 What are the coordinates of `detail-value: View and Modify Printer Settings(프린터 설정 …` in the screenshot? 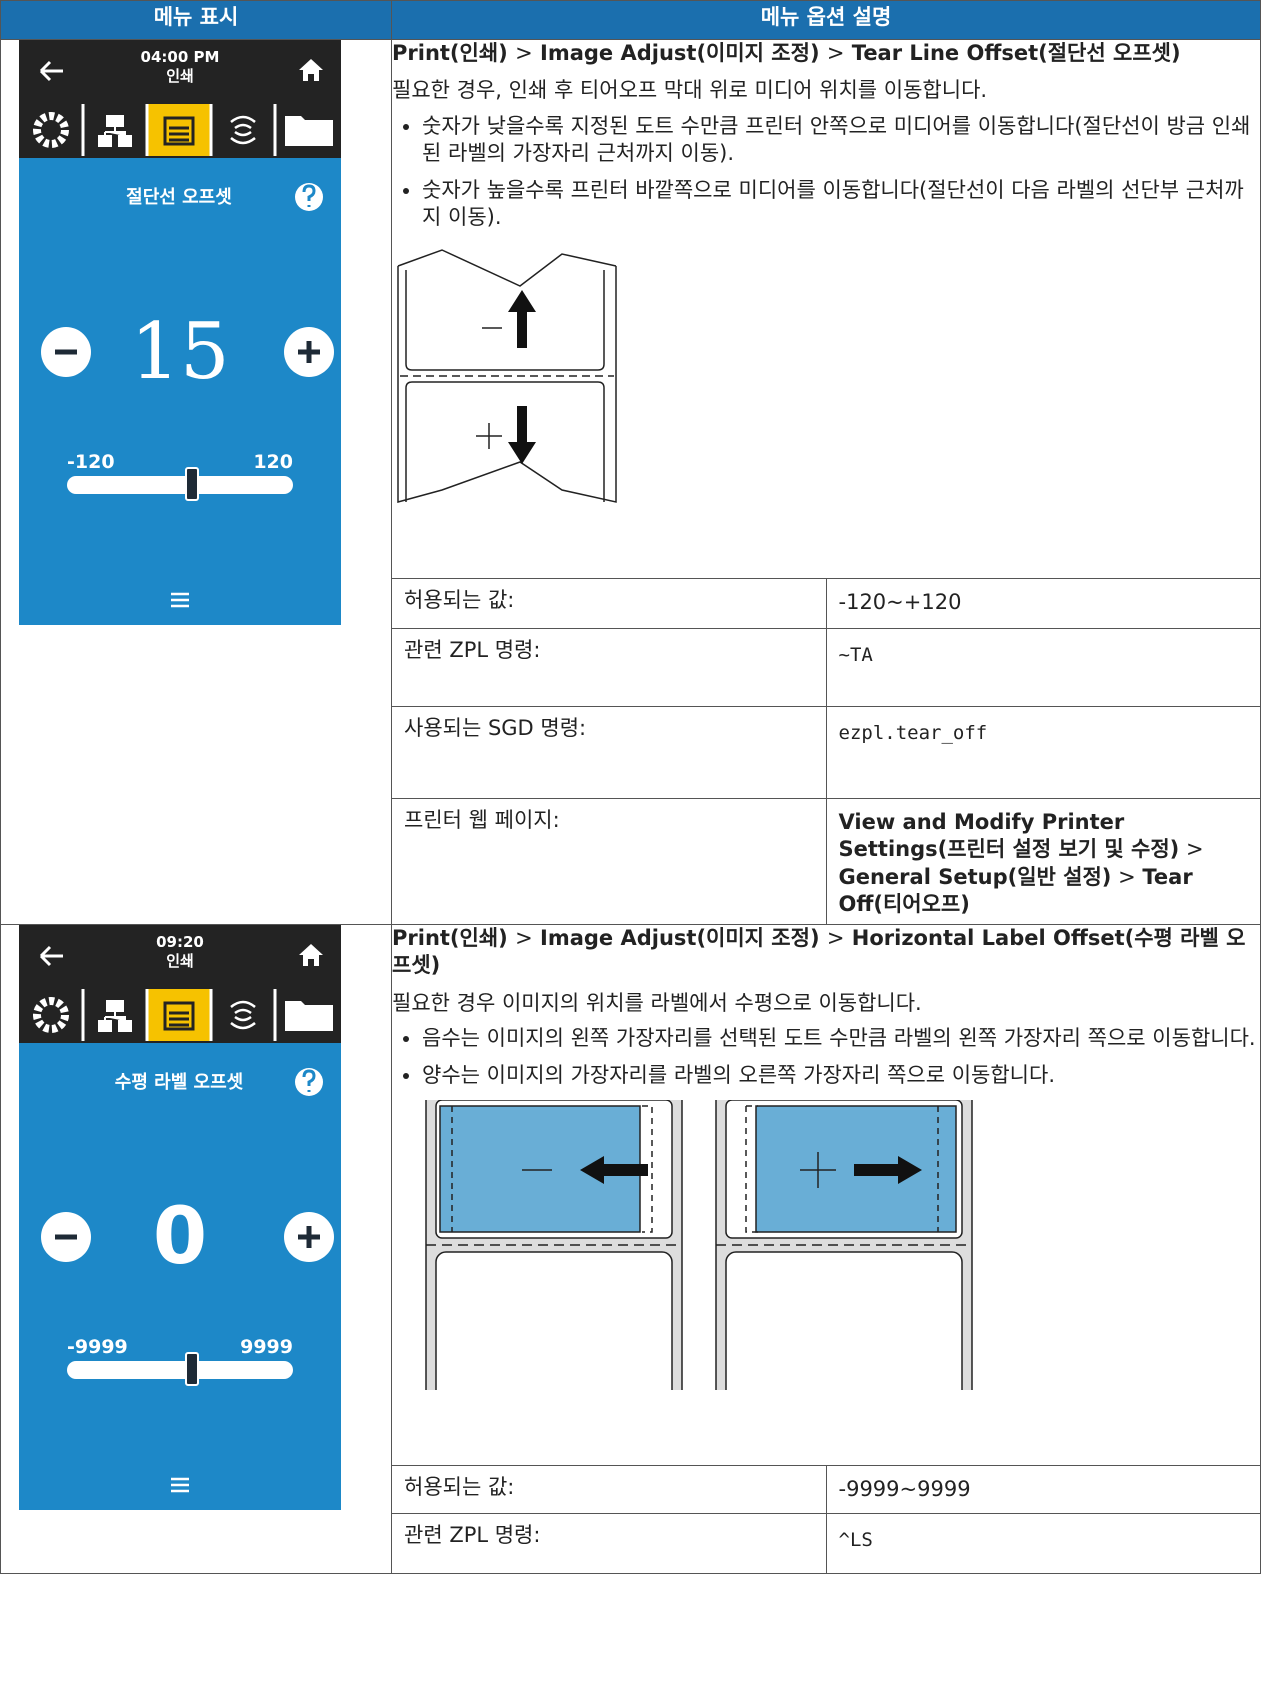 It's located at (1043, 861).